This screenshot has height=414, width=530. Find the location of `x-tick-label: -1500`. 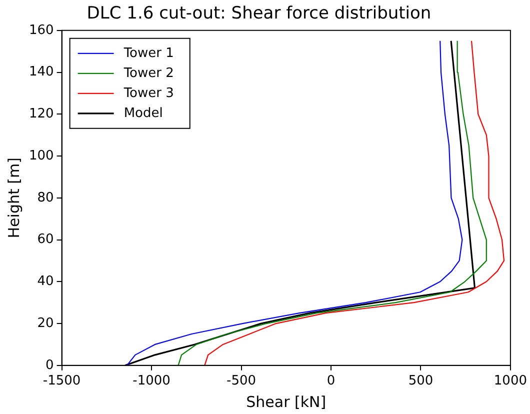

x-tick-label: -1500 is located at coordinates (61, 381).